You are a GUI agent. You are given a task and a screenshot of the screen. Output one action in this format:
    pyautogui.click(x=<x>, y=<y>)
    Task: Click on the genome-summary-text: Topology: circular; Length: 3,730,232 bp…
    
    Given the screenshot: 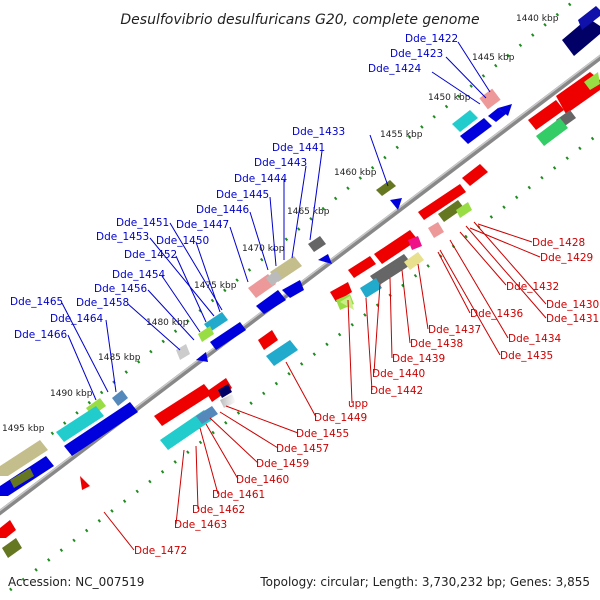 What is the action you would take?
    pyautogui.click(x=424, y=582)
    